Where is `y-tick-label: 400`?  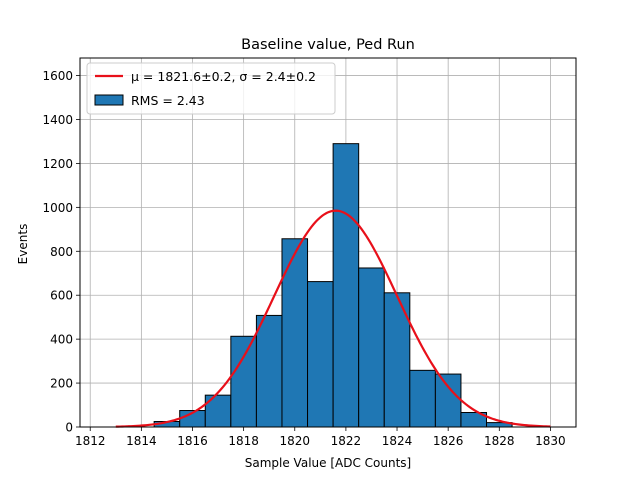
y-tick-label: 400 is located at coordinates (61, 340).